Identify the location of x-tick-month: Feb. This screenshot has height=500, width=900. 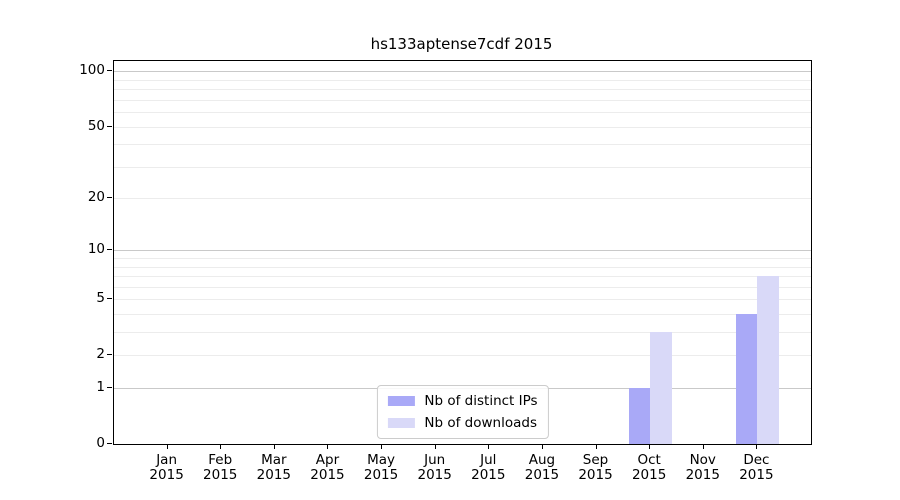
(220, 460).